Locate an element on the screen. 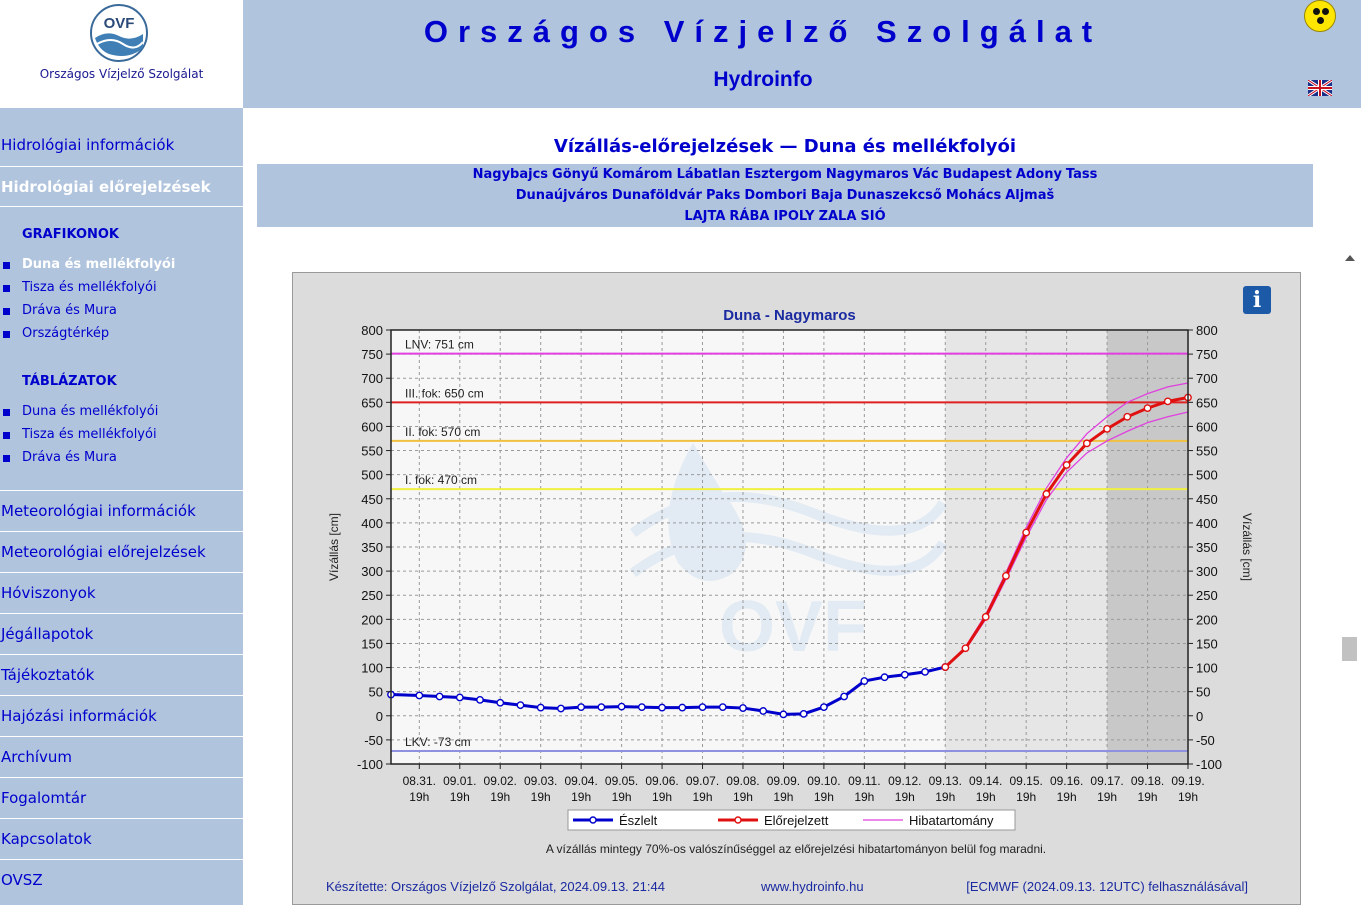 The image size is (1361, 905). ovf-logo-icon: OVF is located at coordinates (119, 33).